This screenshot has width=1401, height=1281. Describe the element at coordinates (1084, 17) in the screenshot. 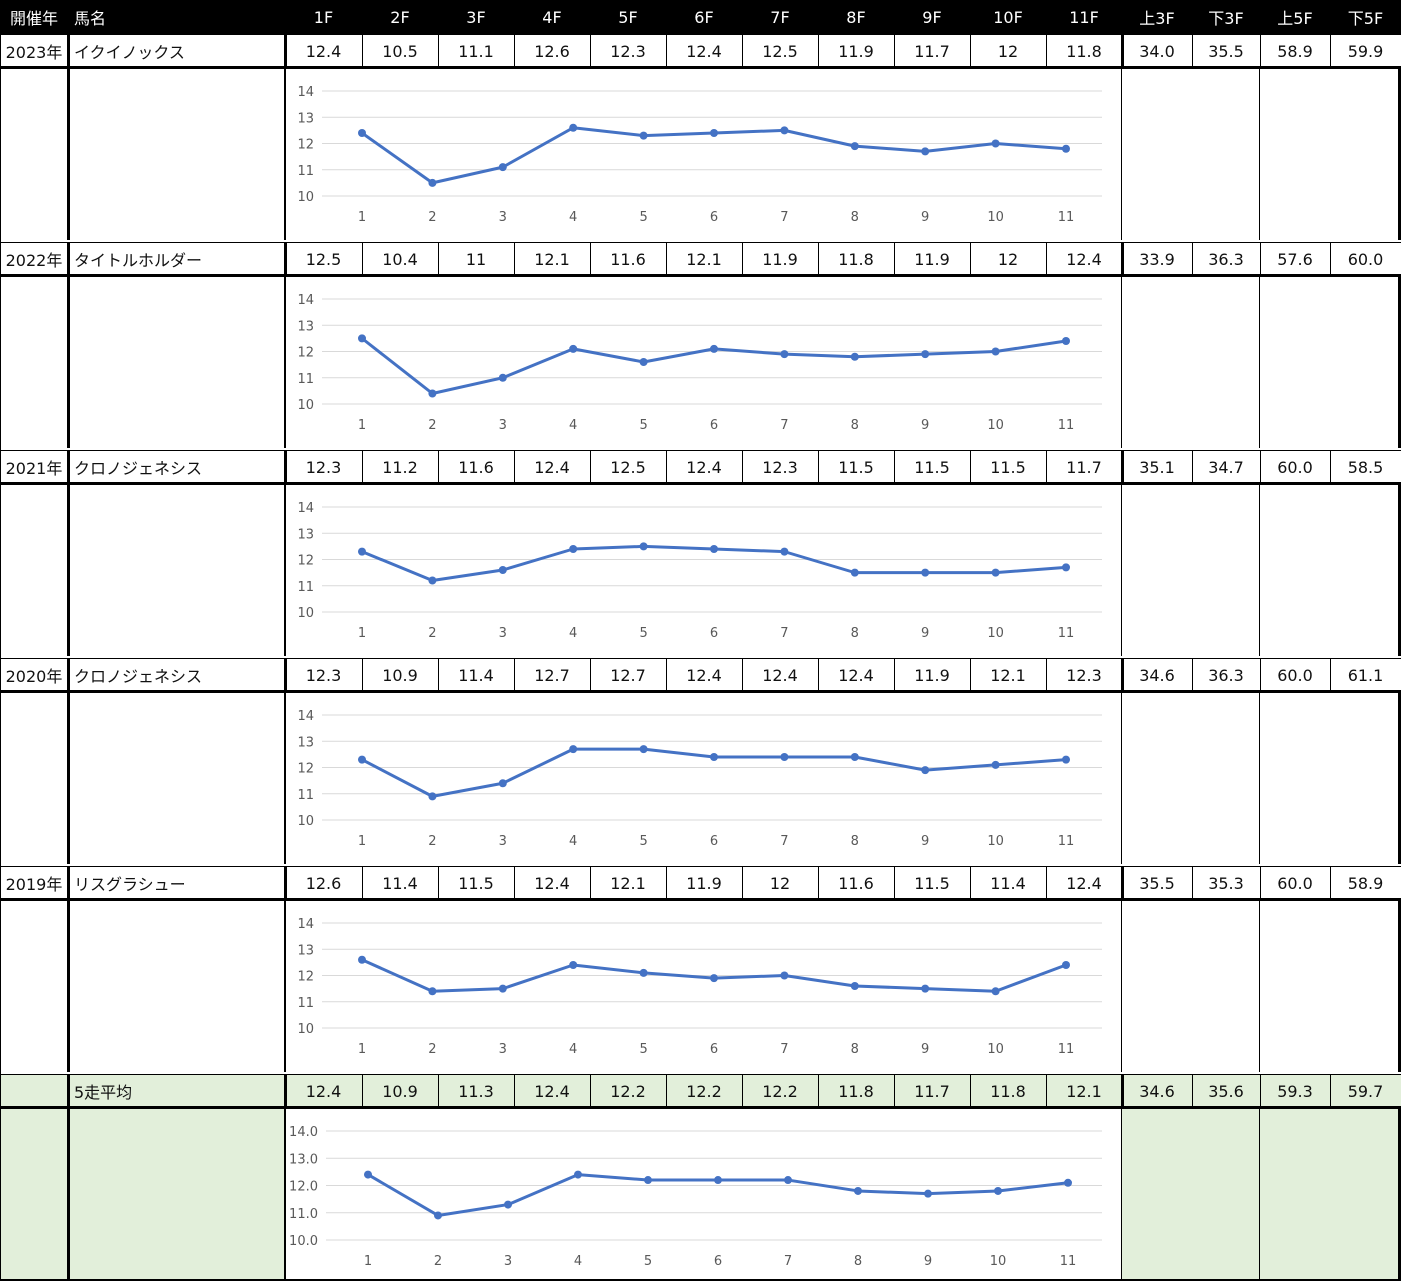

I see `header-furlong: 11F` at that location.